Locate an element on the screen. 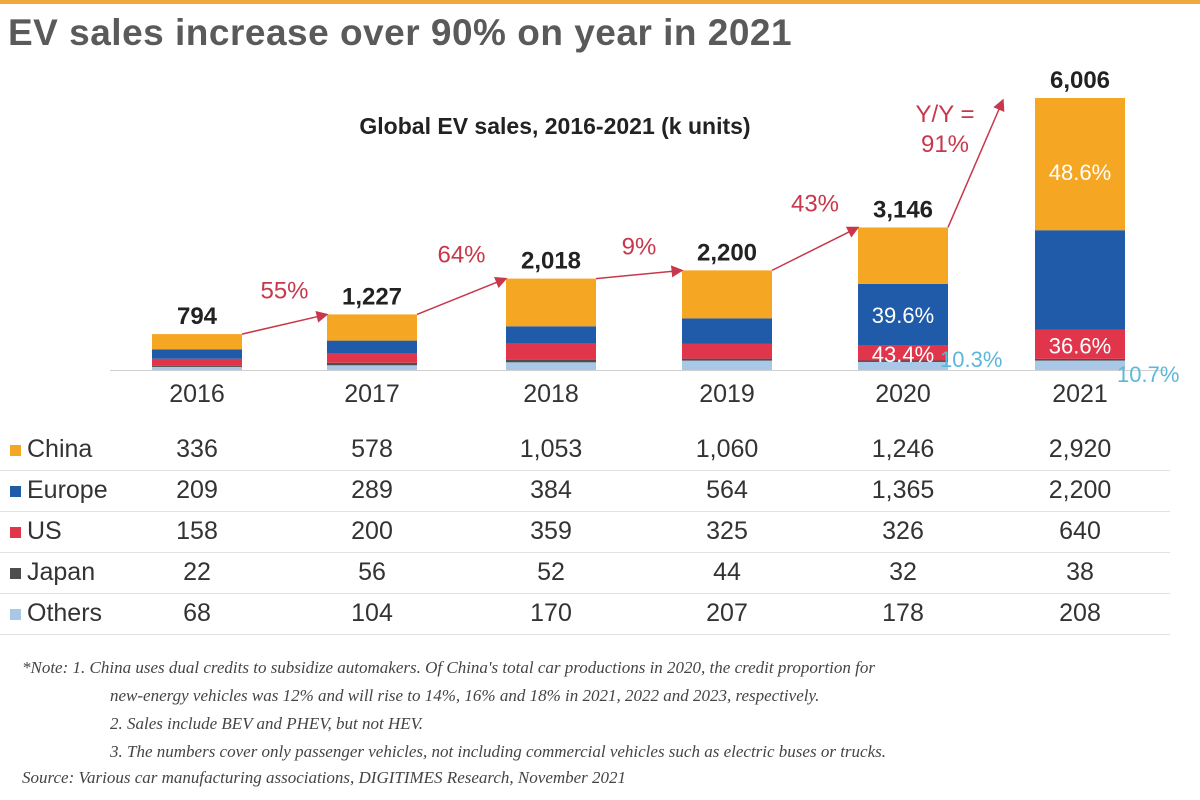 The height and width of the screenshot is (800, 1200). table-cell-others-2020: 178 is located at coordinates (903, 613).